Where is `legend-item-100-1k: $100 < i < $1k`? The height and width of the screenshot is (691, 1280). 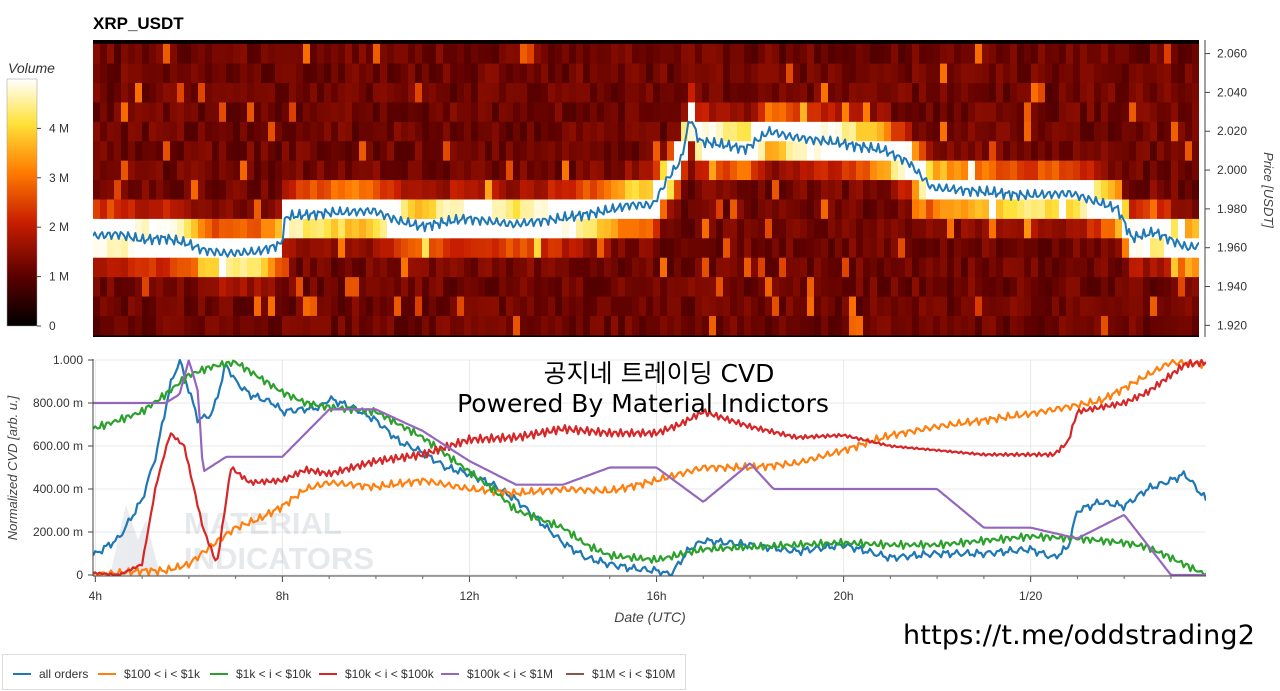 legend-item-100-1k: $100 < i < $1k is located at coordinates (149, 674).